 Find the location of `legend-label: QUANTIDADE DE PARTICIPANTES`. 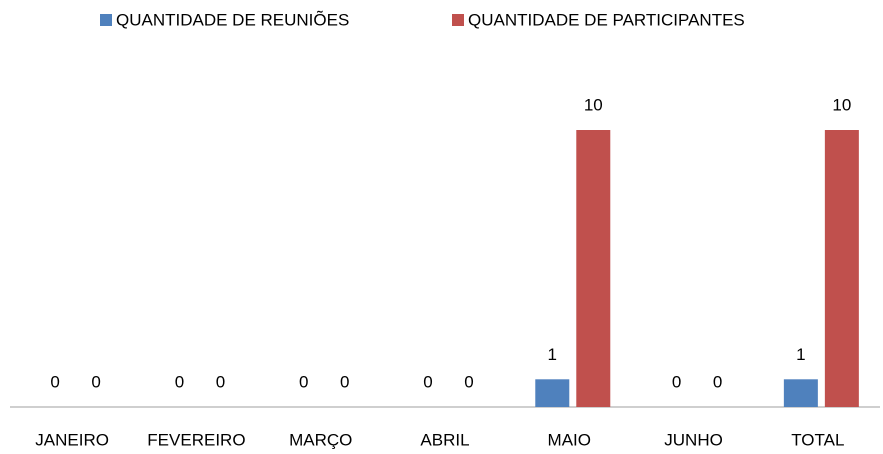

legend-label: QUANTIDADE DE PARTICIPANTES is located at coordinates (606, 19).